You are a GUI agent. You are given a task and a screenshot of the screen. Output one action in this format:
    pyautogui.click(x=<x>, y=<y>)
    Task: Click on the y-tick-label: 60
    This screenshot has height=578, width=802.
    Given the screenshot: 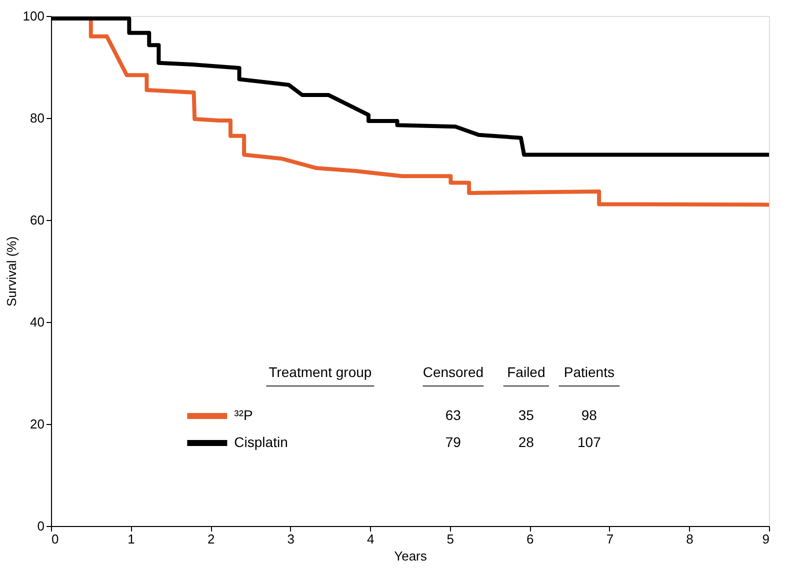 What is the action you would take?
    pyautogui.click(x=37, y=220)
    